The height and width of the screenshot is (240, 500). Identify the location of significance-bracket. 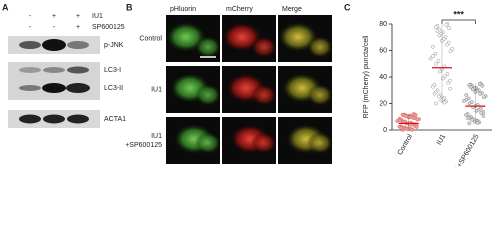
(458, 21).